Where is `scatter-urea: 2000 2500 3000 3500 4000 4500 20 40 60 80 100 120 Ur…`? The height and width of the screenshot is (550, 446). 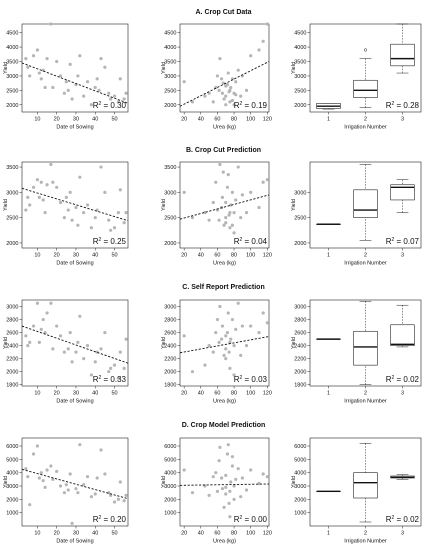
scatter-urea: 2000 2500 3000 3500 4000 4500 20 40 60 80 100 120 Ur… is located at coordinates (216, 76).